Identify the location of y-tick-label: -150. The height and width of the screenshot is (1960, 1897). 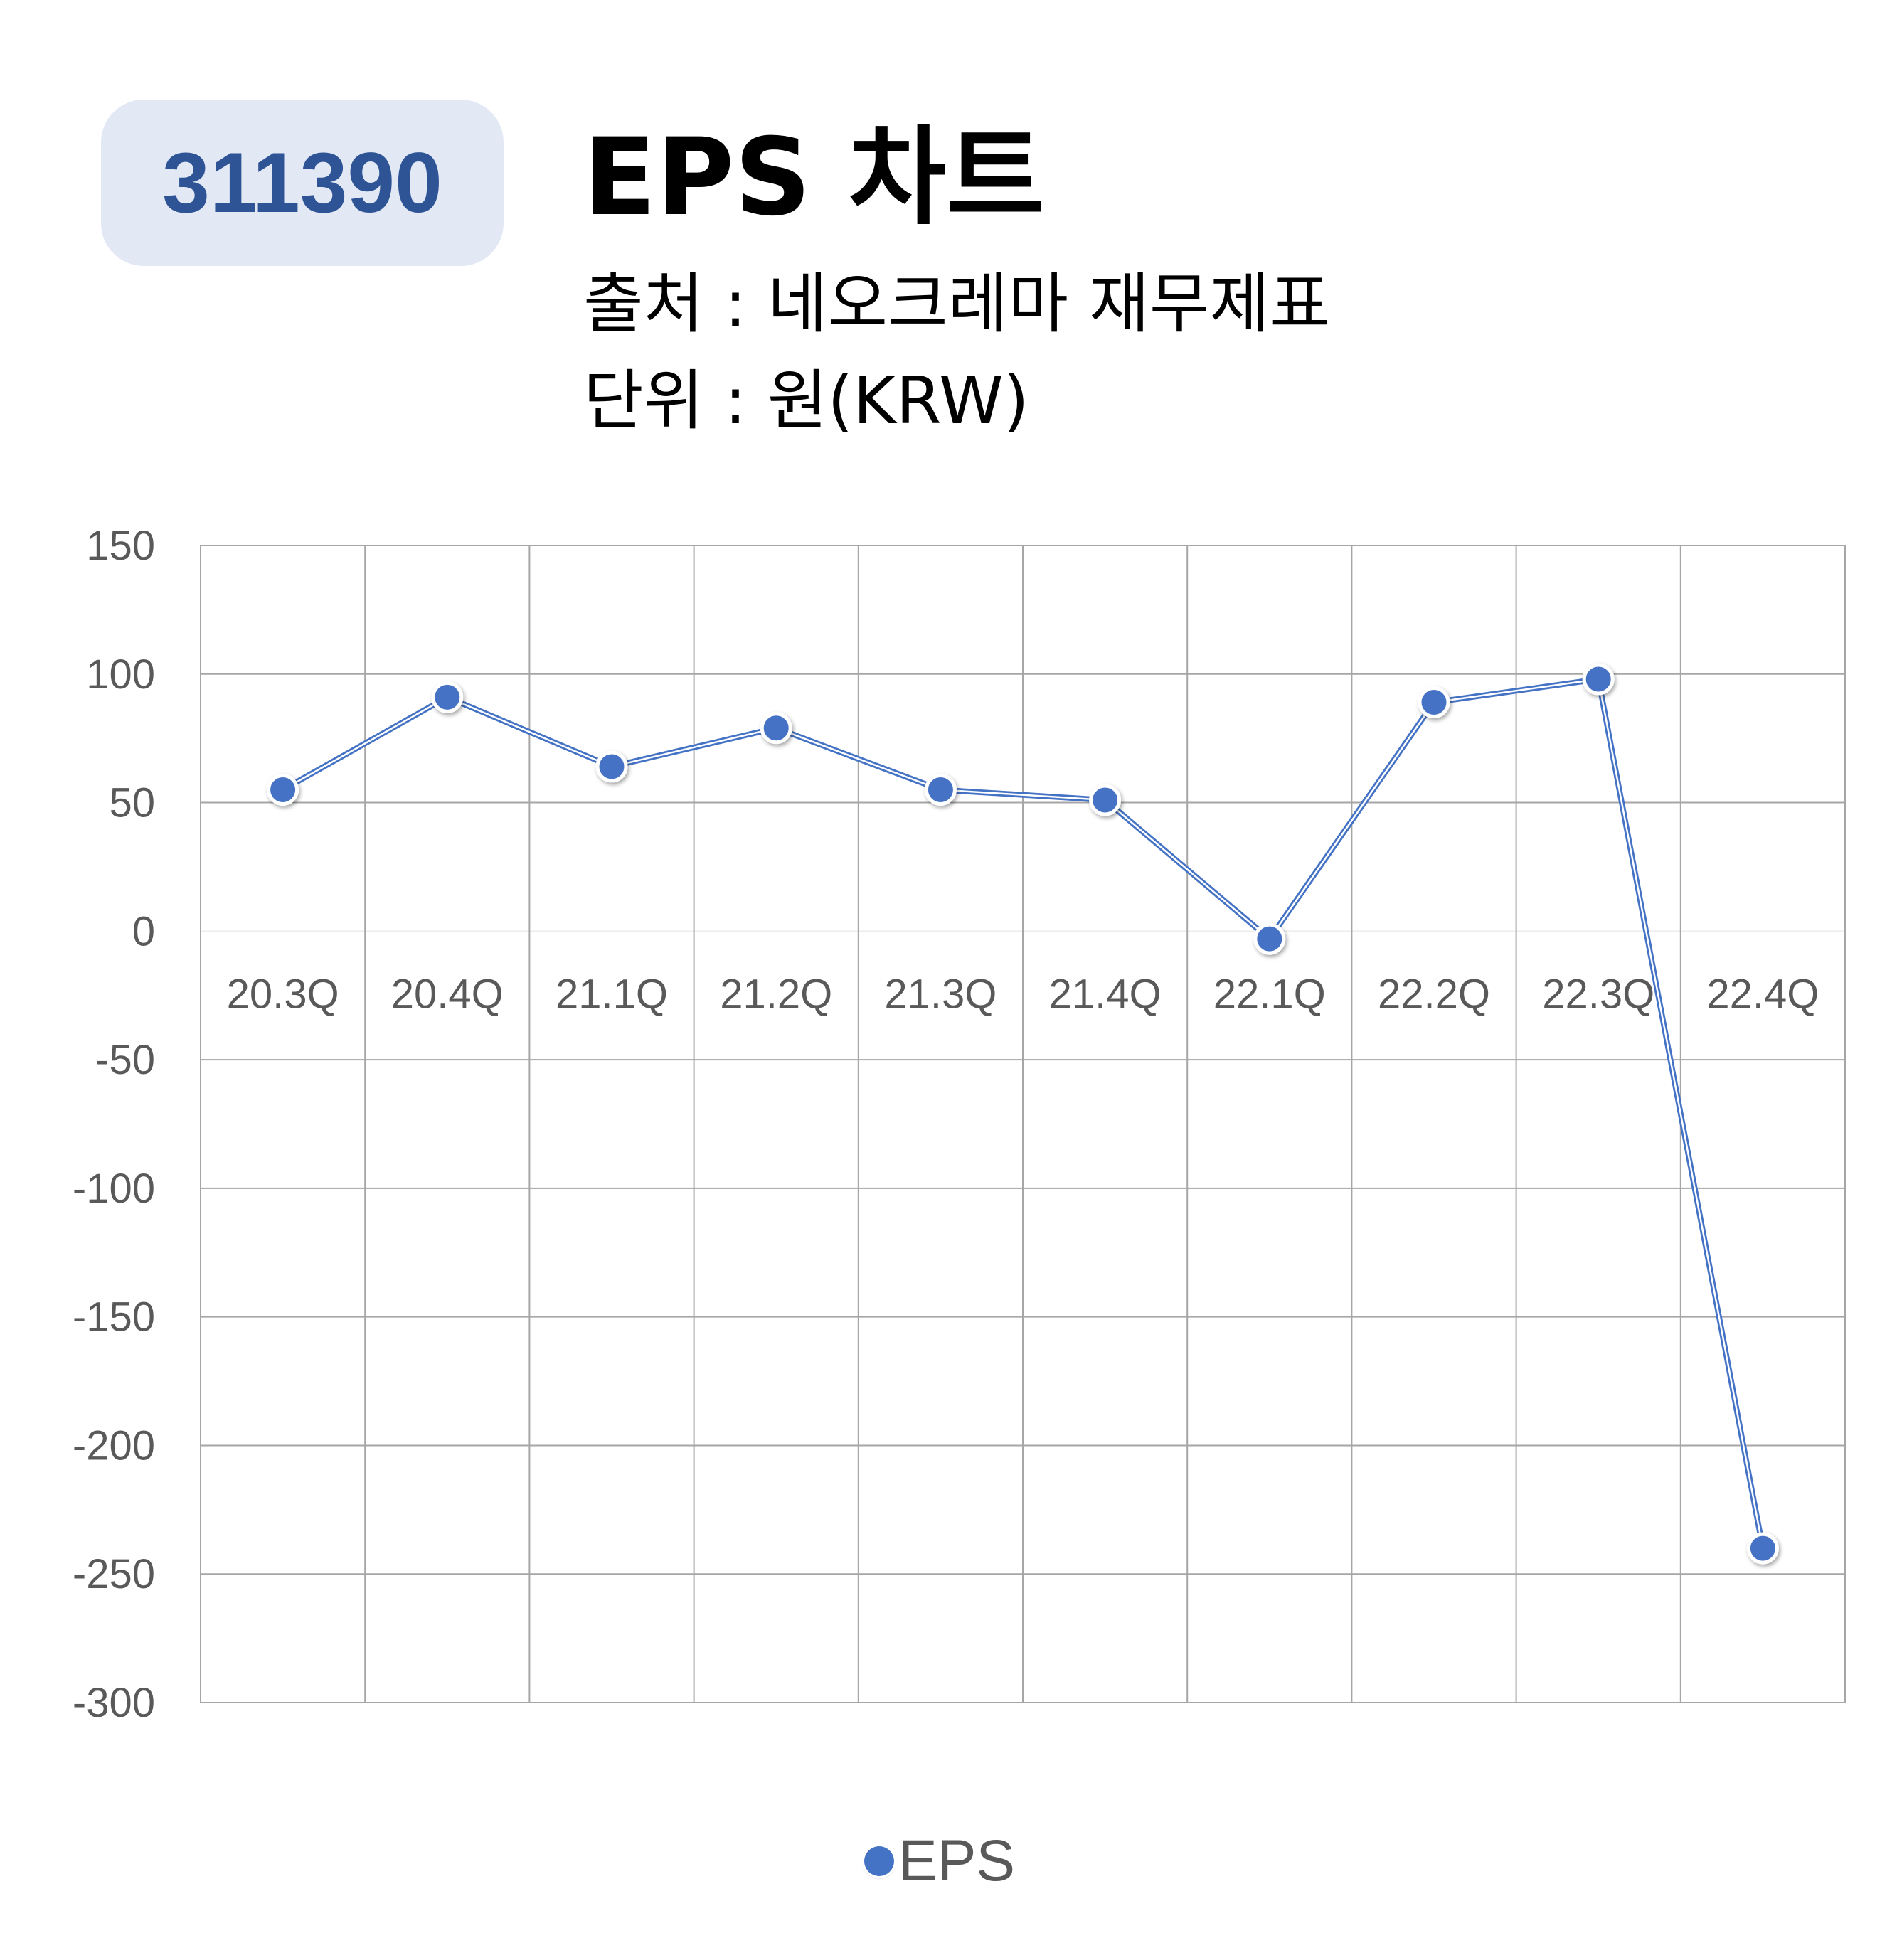
(114, 1317).